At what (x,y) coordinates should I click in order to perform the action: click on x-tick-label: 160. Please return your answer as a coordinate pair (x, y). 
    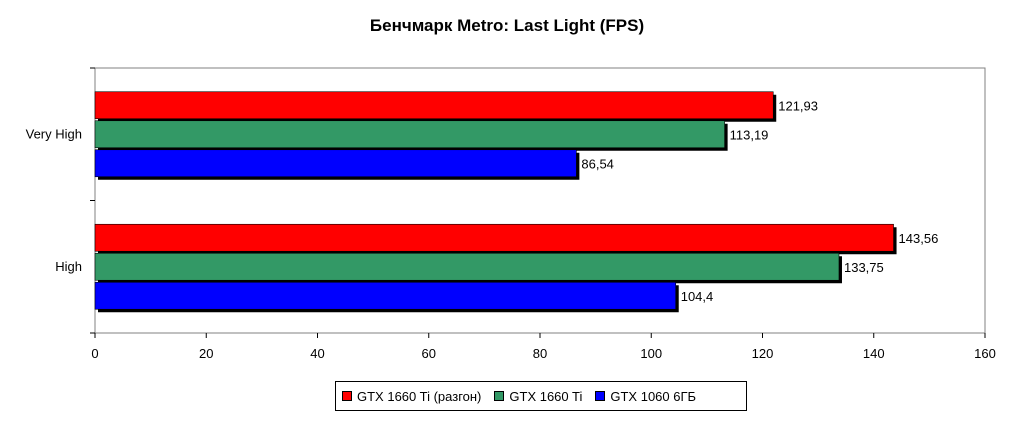
    Looking at the image, I should click on (985, 353).